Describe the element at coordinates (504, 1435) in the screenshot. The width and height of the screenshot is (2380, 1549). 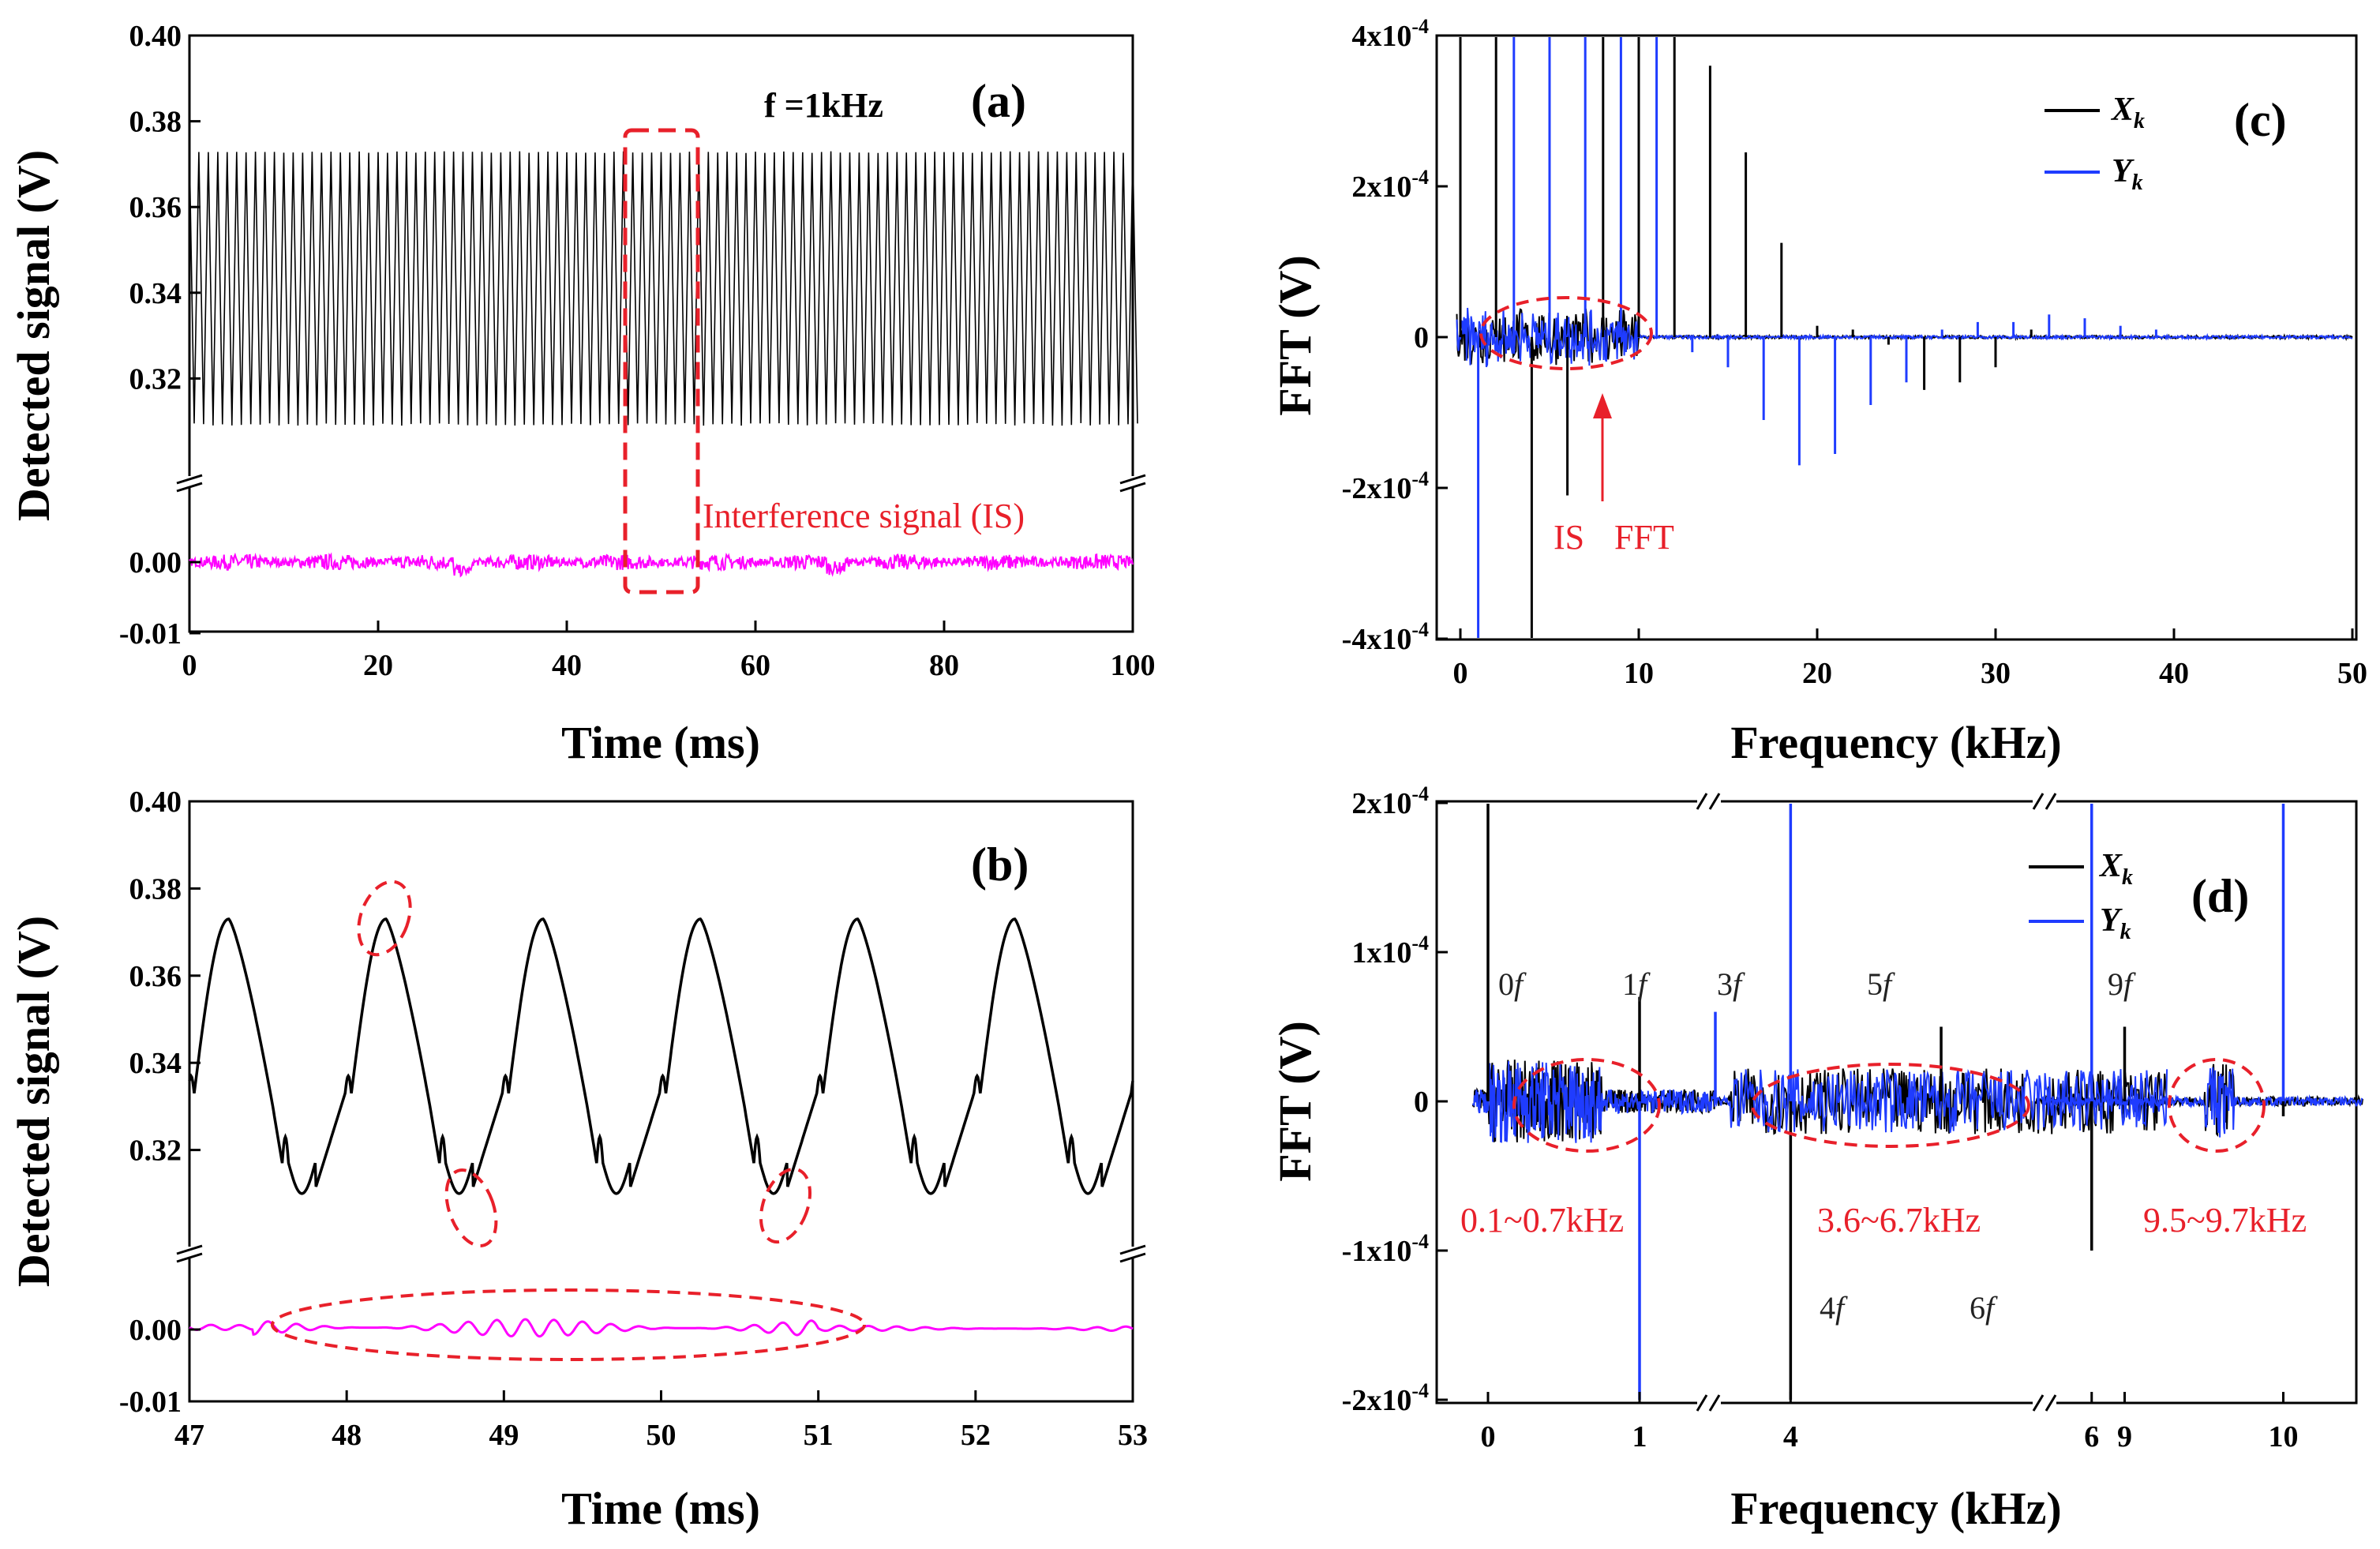
I see `panel-b-x-tick-label: 49` at that location.